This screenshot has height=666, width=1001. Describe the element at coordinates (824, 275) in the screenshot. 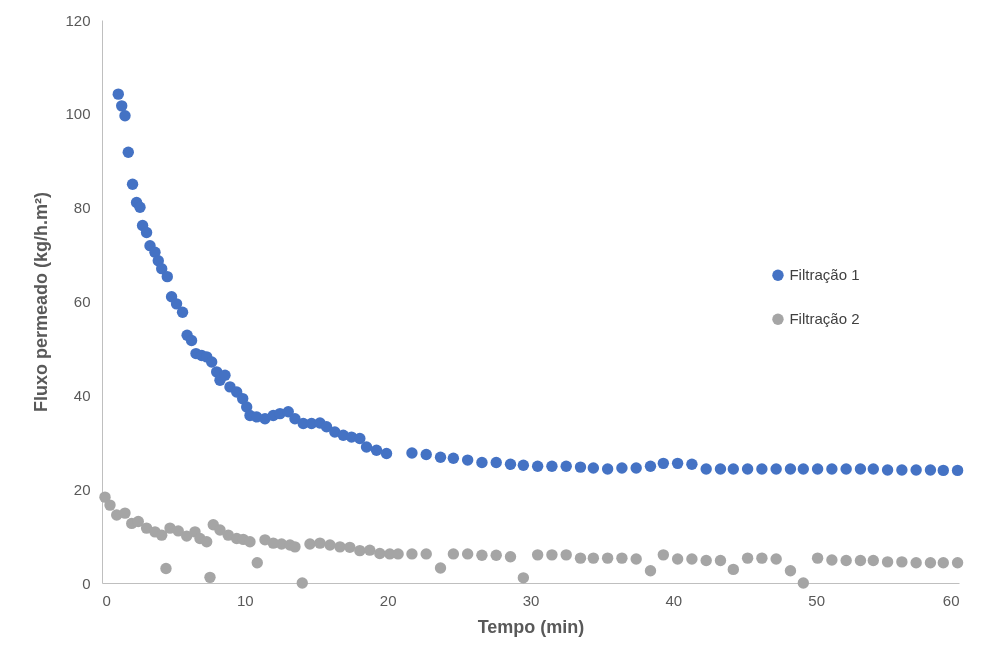

I see `legend-label: Filtração 1` at that location.